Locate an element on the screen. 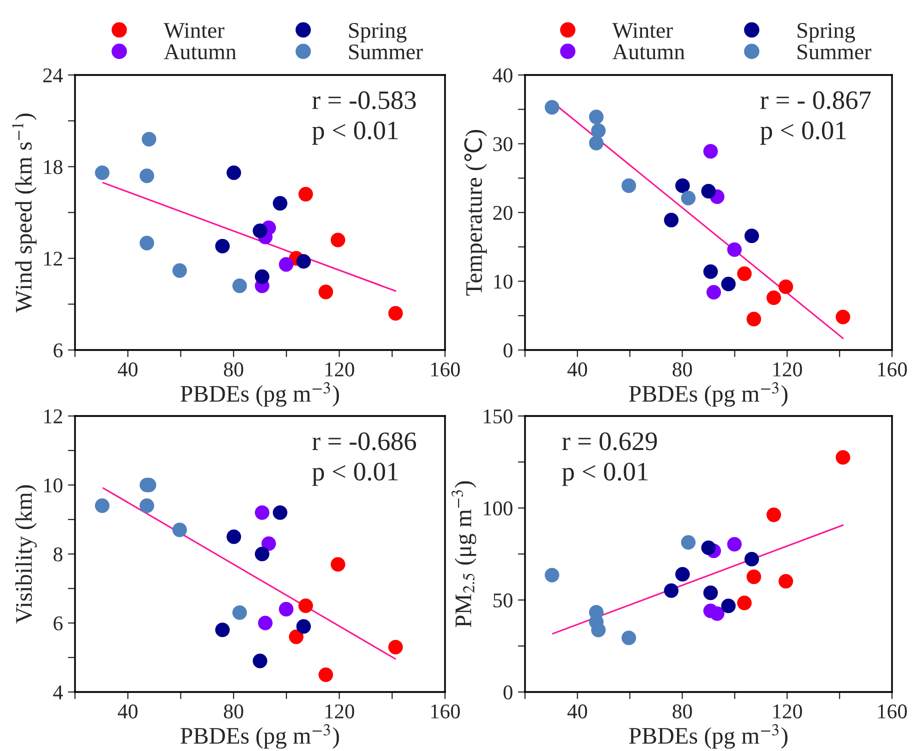 The image size is (914, 751). annotation: r = - 0.867 is located at coordinates (815, 100).